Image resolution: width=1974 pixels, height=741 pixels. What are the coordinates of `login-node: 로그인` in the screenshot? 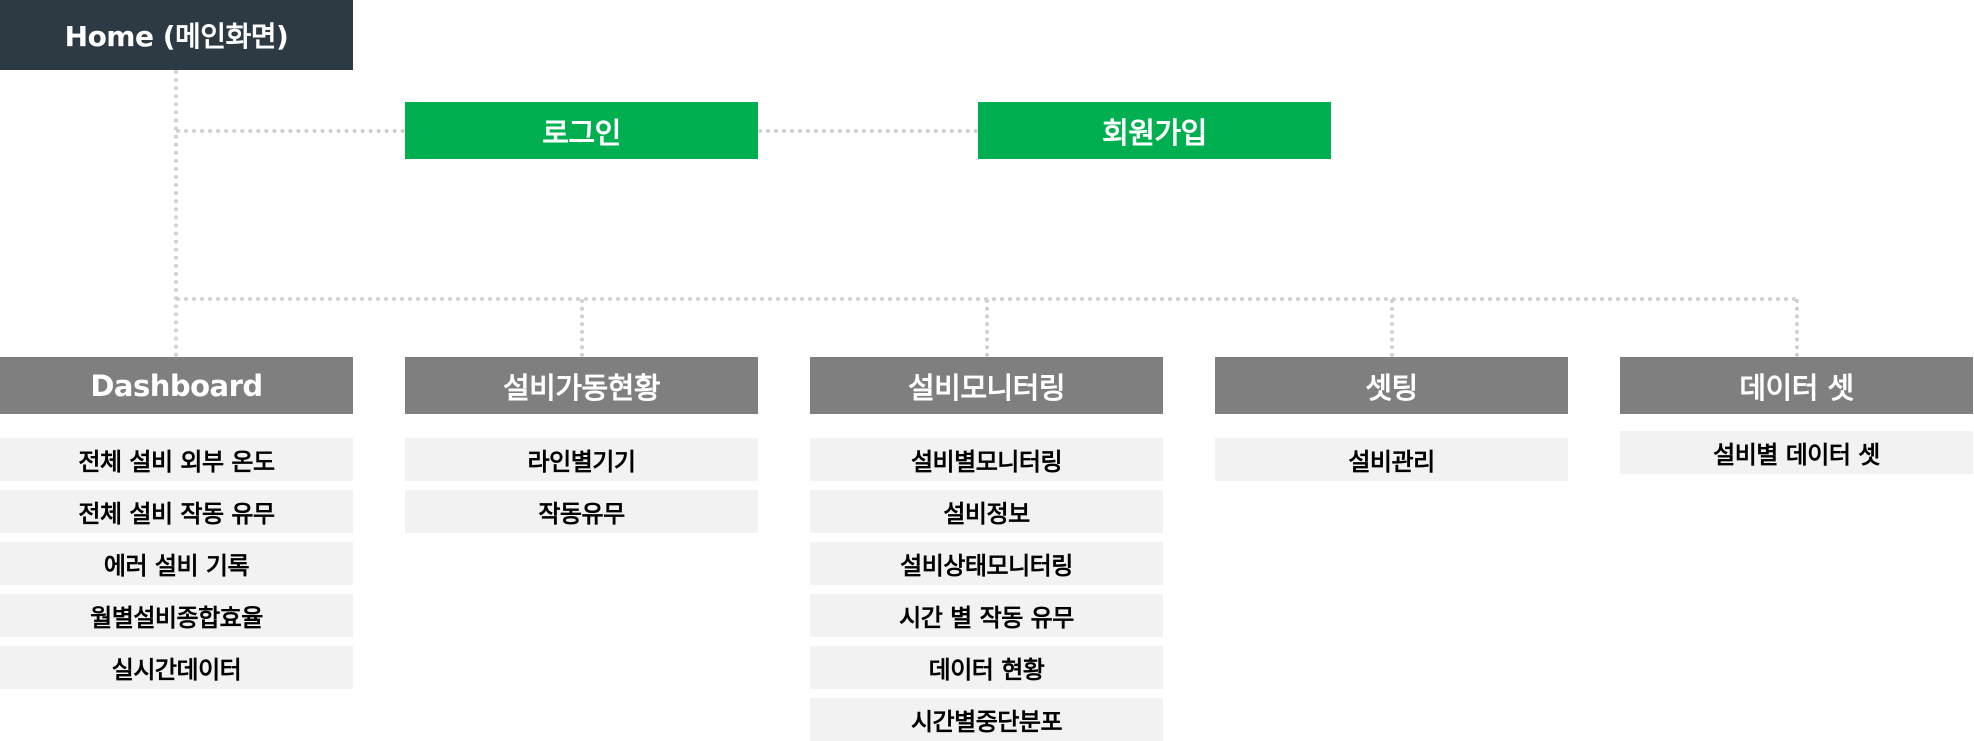 It's located at (581, 130).